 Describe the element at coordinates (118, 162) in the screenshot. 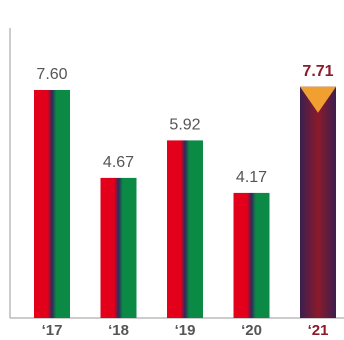

I see `value-label: 4.67` at that location.